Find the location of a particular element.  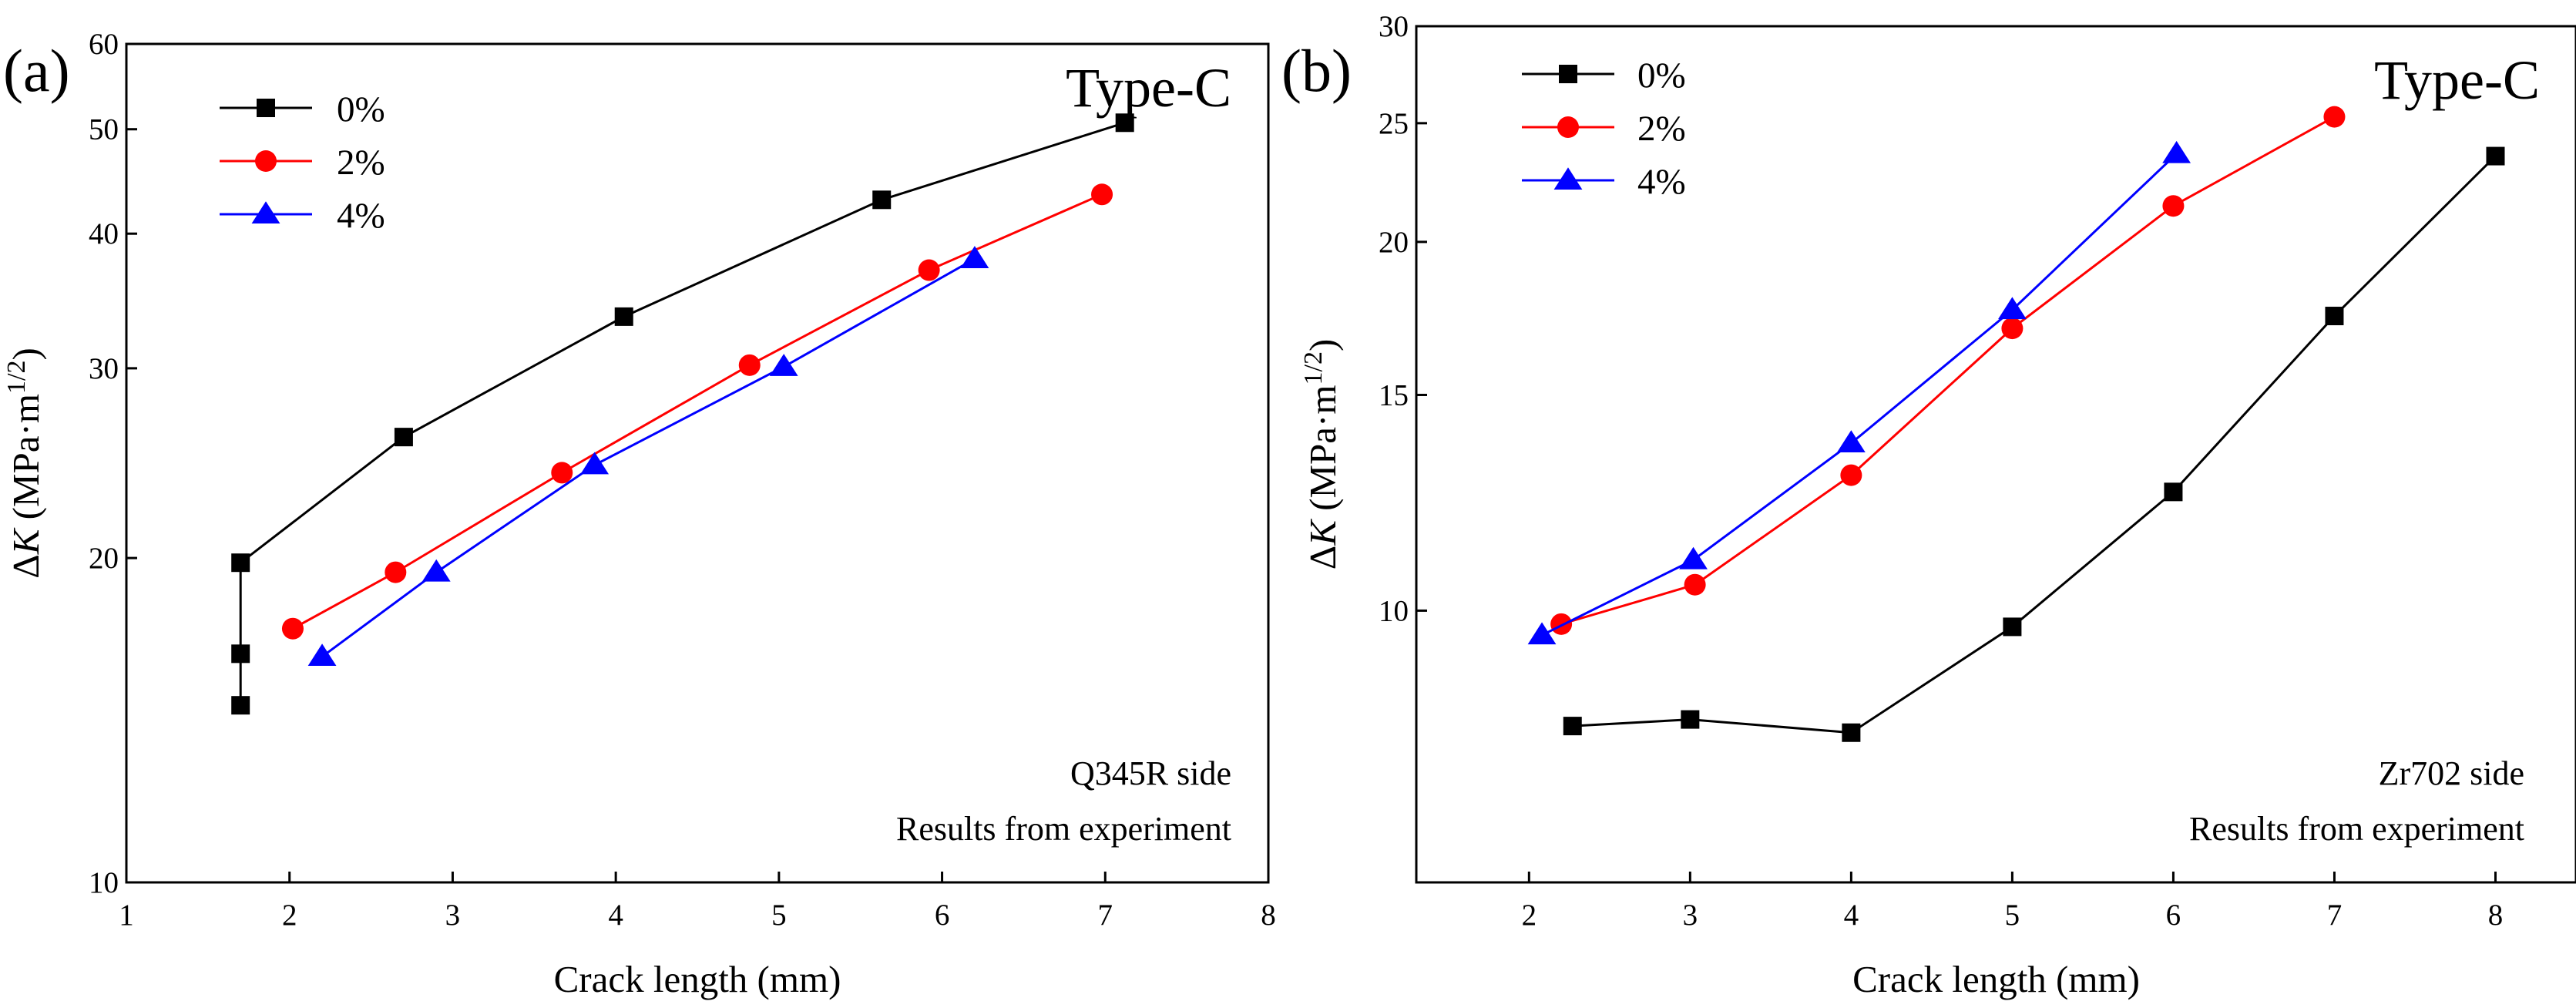

y-axis-title: ΔK (MPa·m1/2) is located at coordinates (1321, 454).